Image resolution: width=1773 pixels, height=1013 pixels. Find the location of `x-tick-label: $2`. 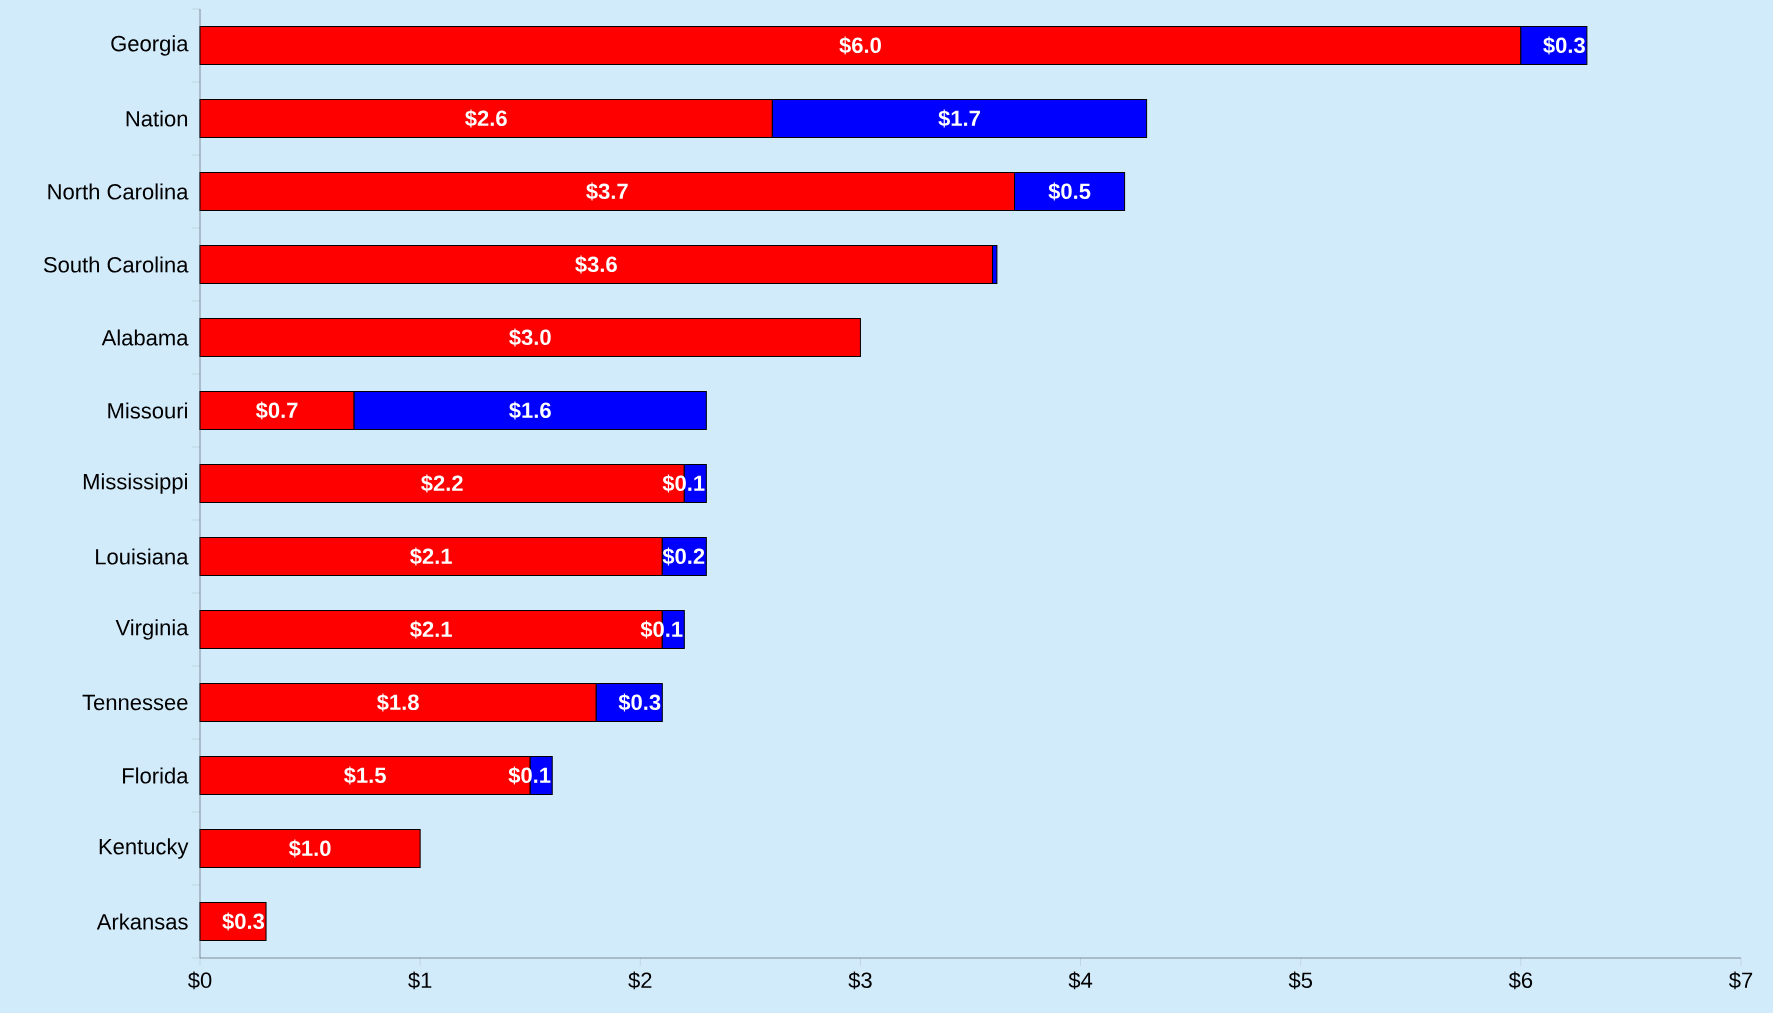

x-tick-label: $2 is located at coordinates (640, 980).